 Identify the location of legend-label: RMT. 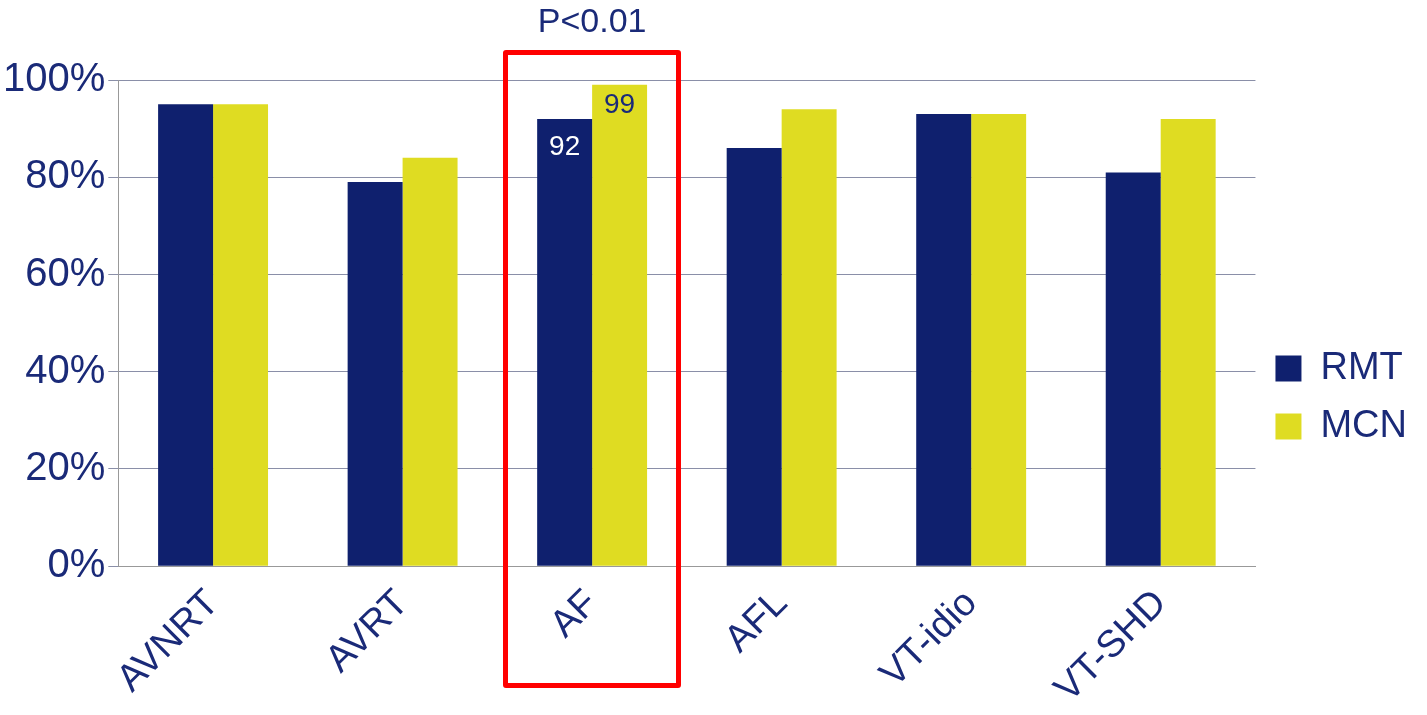
(1361, 365).